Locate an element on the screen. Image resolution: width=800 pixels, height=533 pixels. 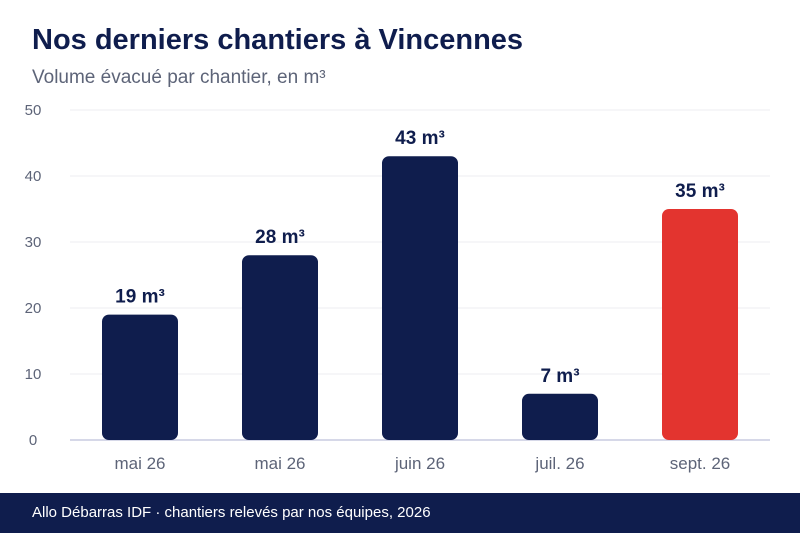
chart-title: Nos derniers chantiers à Vincennes is located at coordinates (278, 40).